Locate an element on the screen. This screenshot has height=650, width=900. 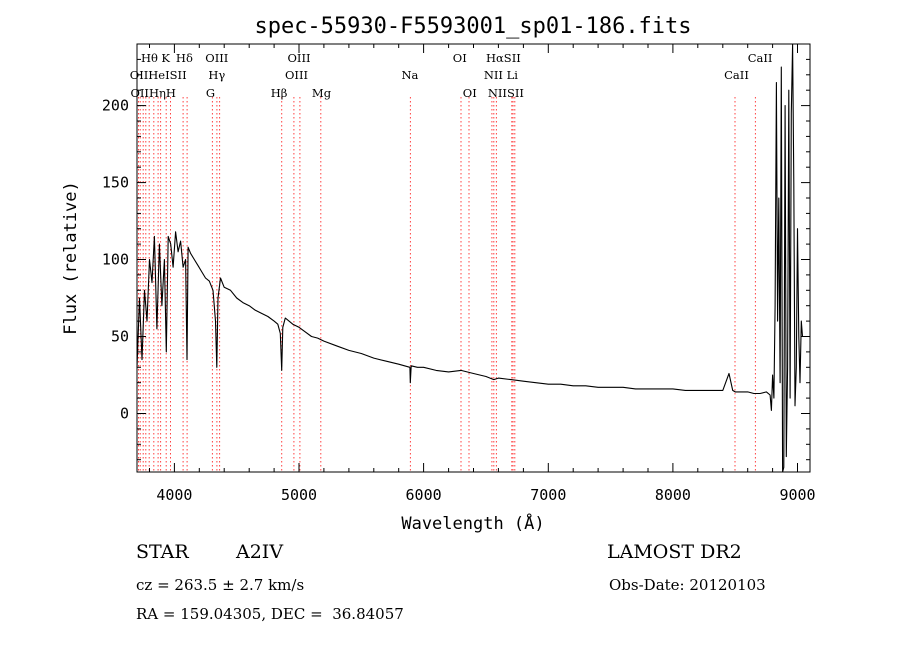
x-tick-label: 4000 is located at coordinates (174, 495).